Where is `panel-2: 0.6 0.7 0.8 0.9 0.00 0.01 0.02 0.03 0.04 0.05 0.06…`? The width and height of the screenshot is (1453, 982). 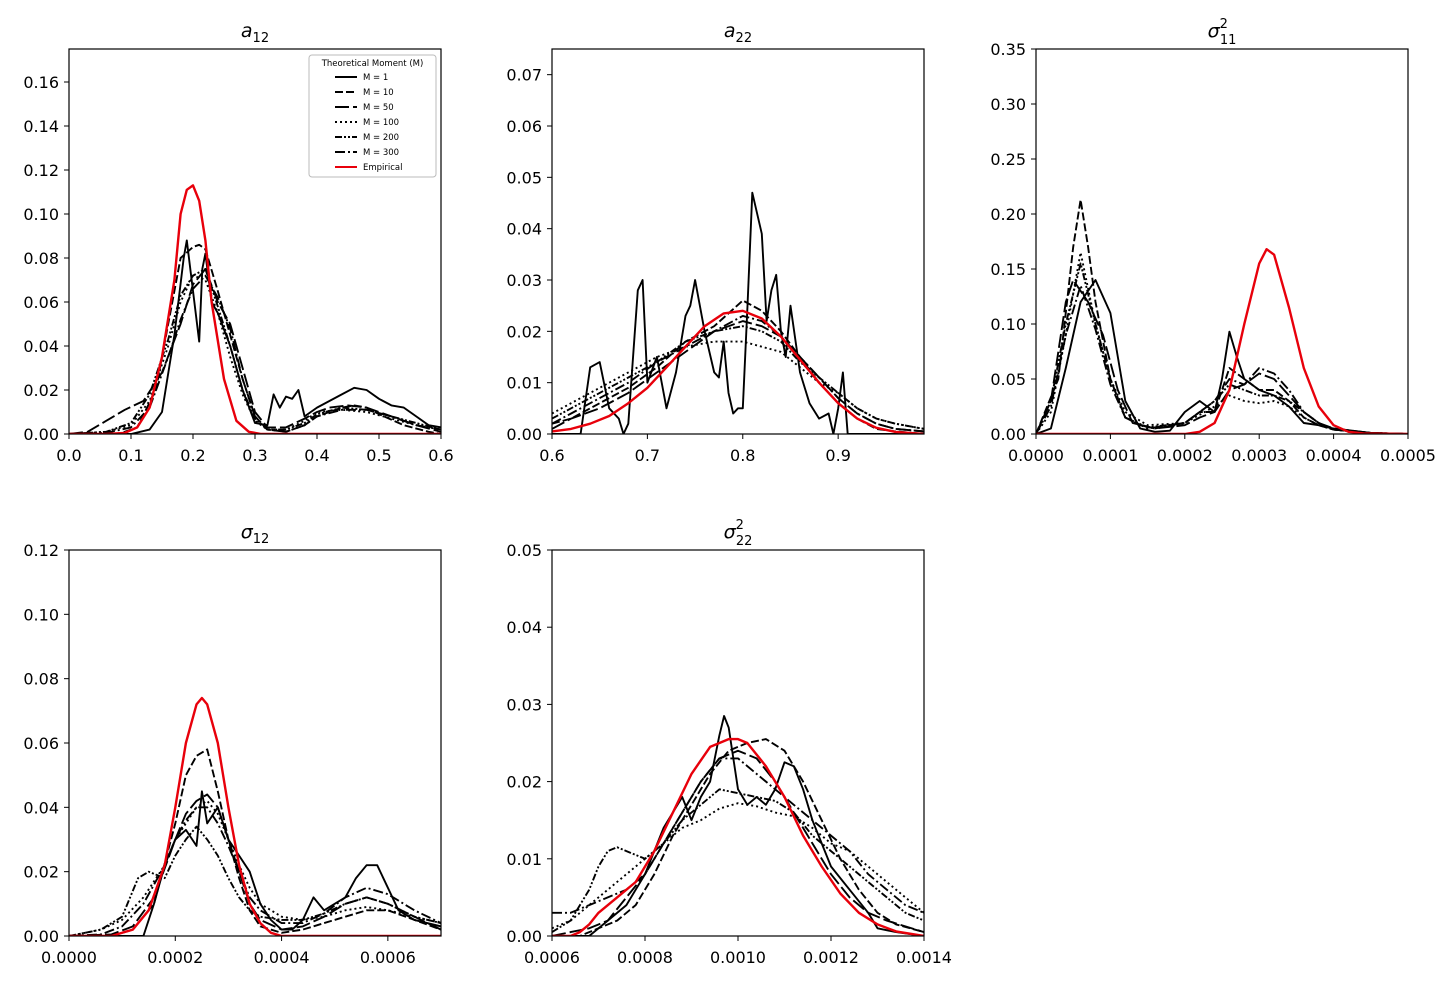
panel-2: 0.6 0.7 0.8 0.9 0.00 0.01 0.02 0.03 0.04 0.05 0.06… is located at coordinates (715, 242).